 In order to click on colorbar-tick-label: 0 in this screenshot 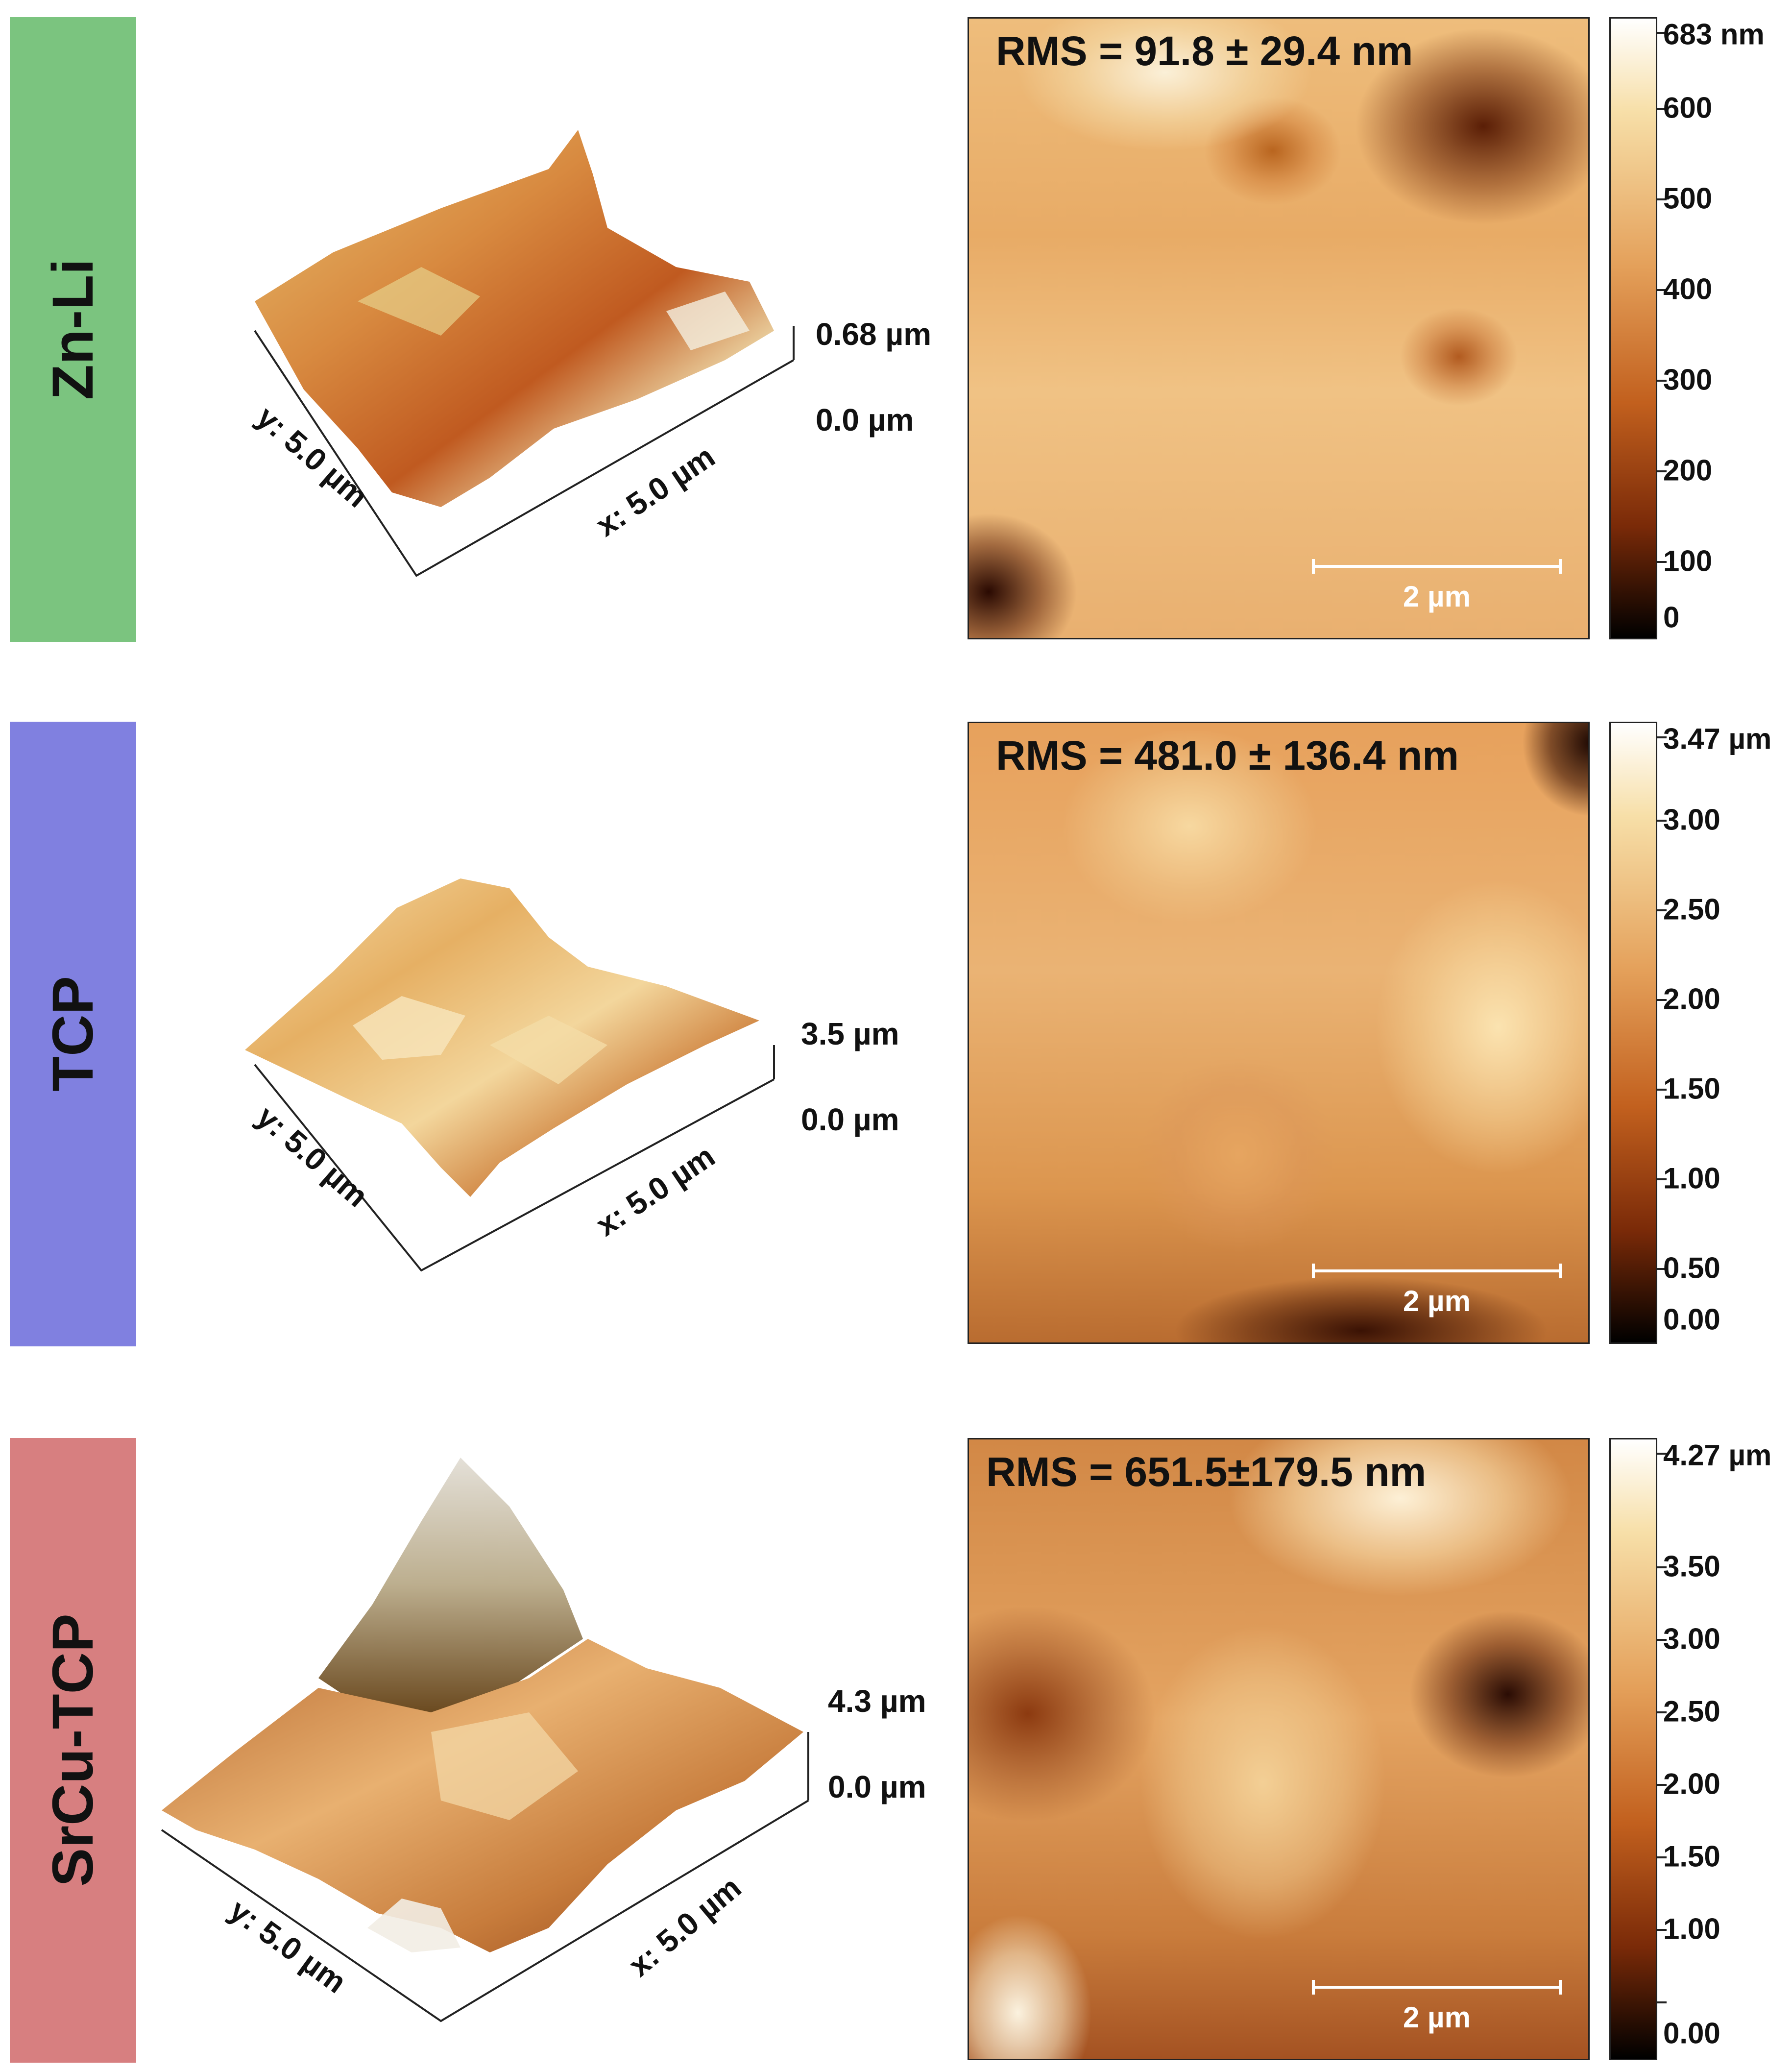, I will do `click(1671, 617)`.